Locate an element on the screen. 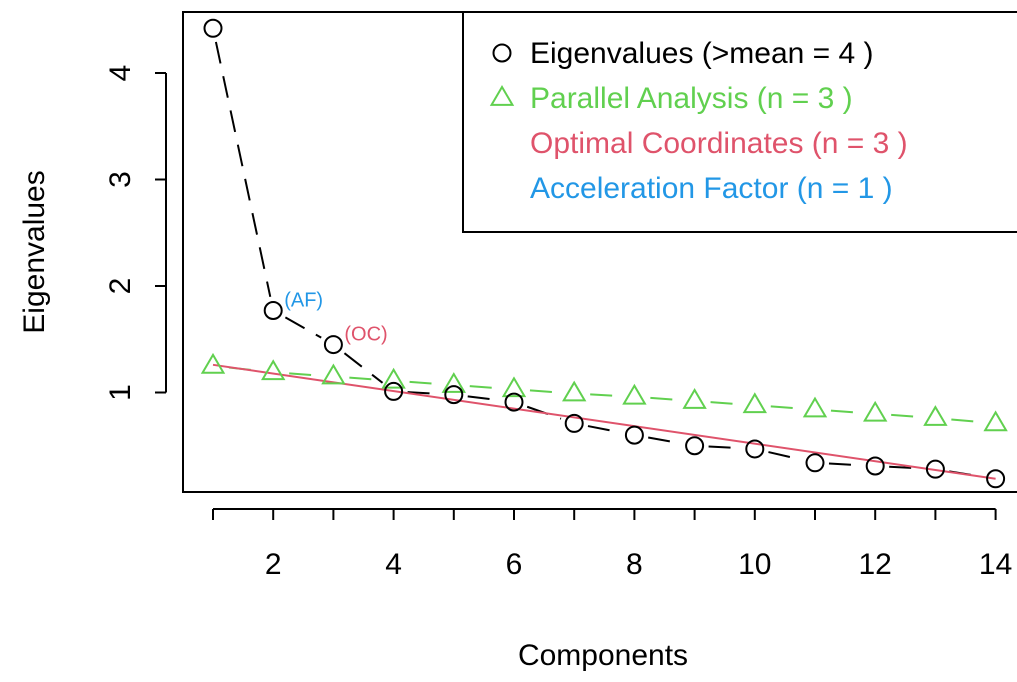  y-axis-title: Eigenvalues is located at coordinates (34, 251).